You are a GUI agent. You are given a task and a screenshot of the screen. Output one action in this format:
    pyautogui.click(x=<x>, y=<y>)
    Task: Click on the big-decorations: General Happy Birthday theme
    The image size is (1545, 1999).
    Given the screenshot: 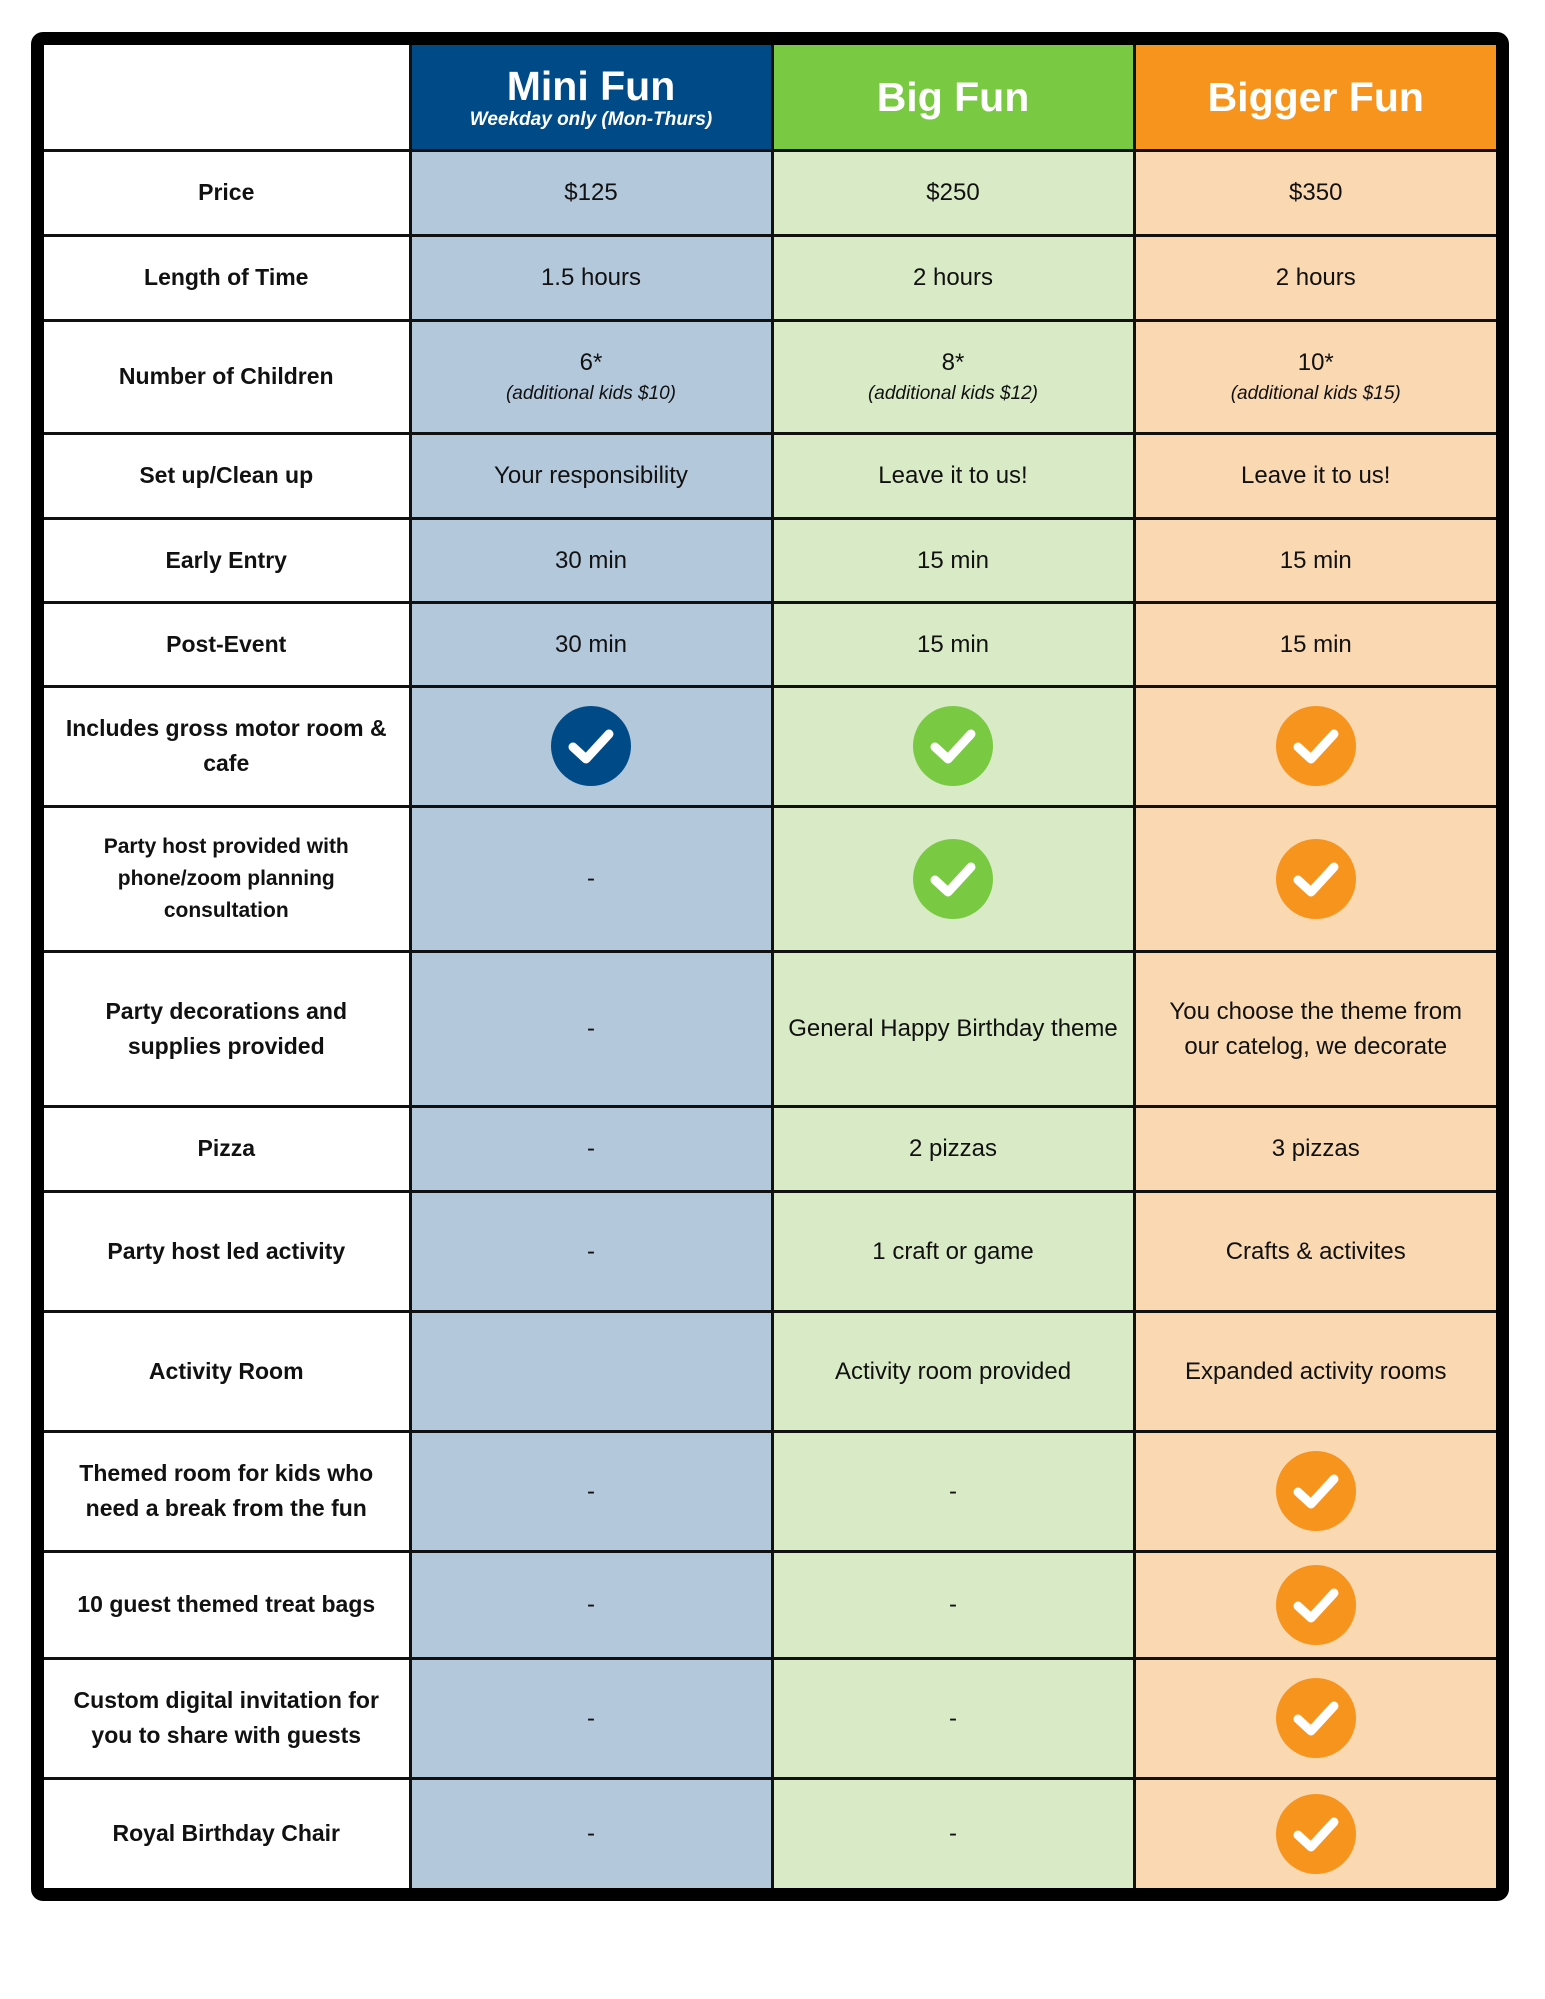 What is the action you would take?
    pyautogui.click(x=953, y=1028)
    